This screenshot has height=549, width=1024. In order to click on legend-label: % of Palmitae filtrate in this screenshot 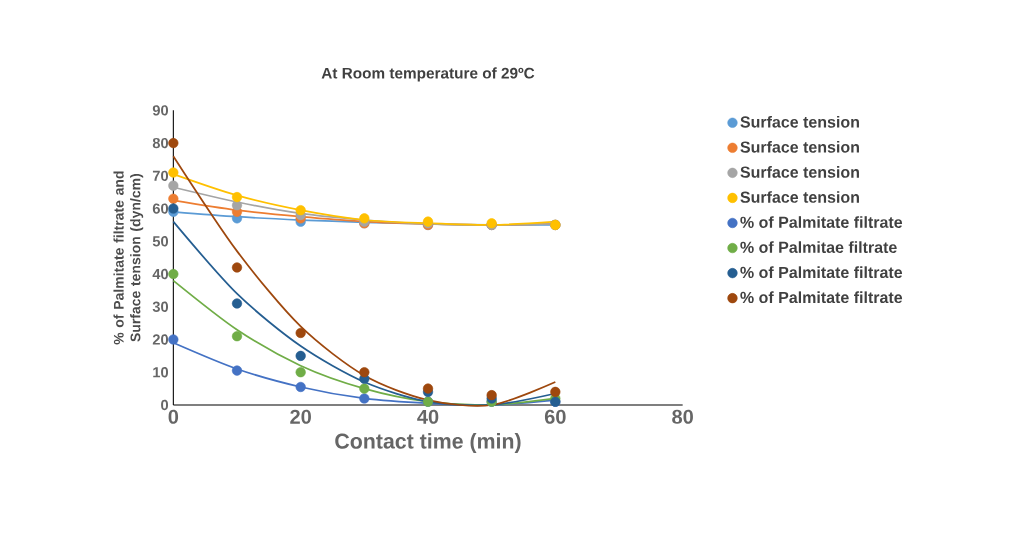, I will do `click(818, 247)`.